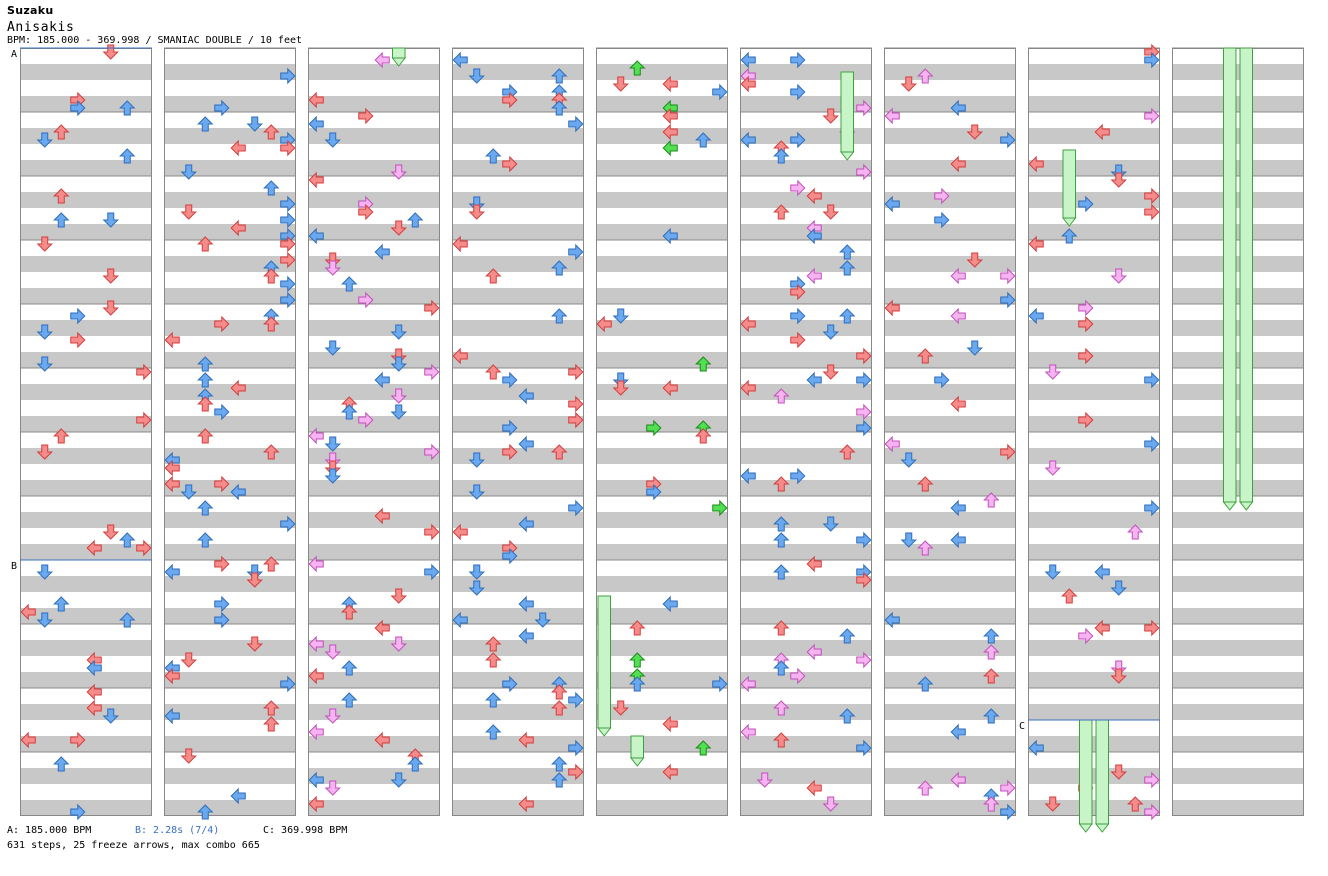  What do you see at coordinates (30, 10) in the screenshot?
I see `song-title: Suzaku` at bounding box center [30, 10].